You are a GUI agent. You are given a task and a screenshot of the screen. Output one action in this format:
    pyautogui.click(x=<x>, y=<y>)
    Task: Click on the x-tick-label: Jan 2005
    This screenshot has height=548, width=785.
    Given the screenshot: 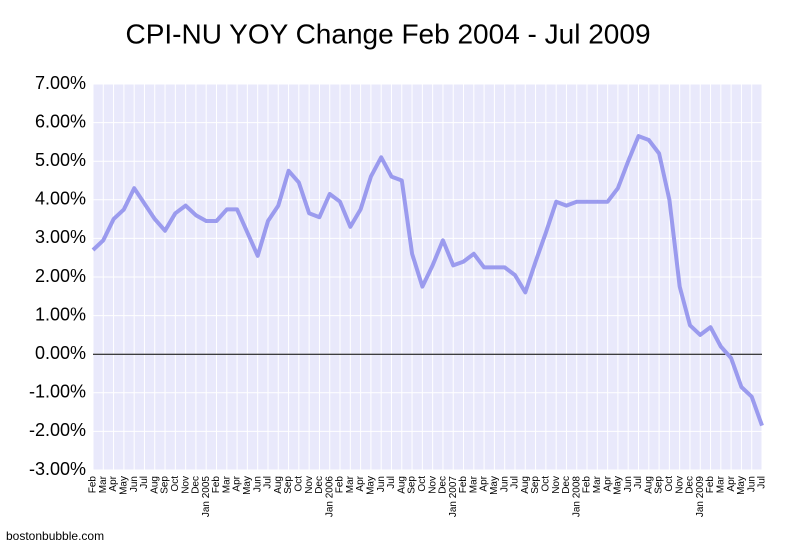 What is the action you would take?
    pyautogui.click(x=206, y=497)
    